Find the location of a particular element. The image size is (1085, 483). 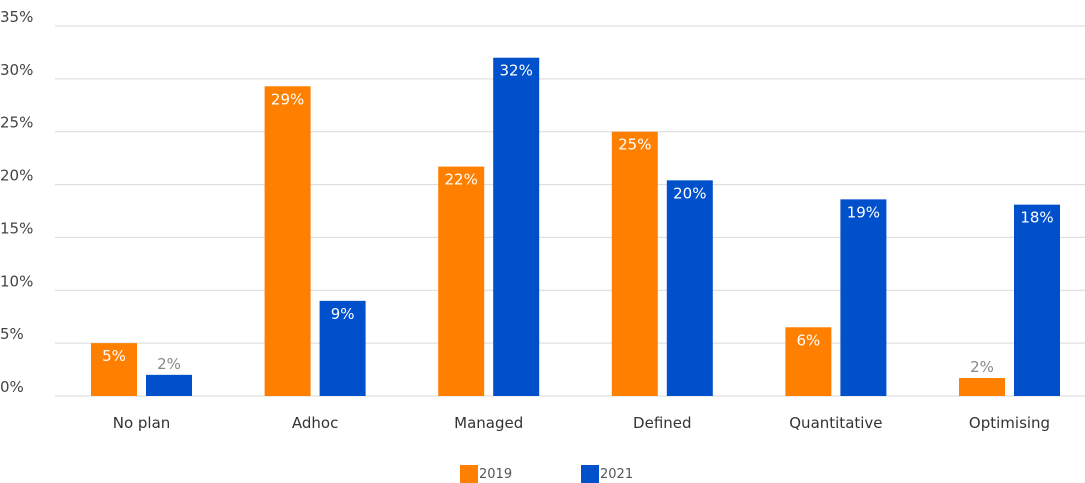

data-label: 29% is located at coordinates (287, 99).